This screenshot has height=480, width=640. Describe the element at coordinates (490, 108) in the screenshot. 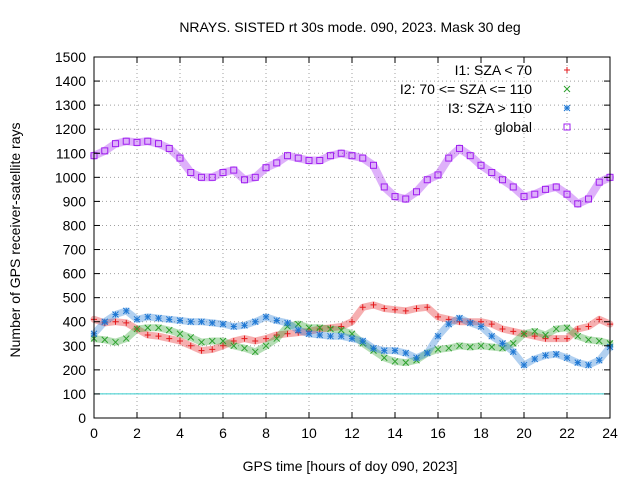

I see `legend-label: I3: SZA > 110` at that location.